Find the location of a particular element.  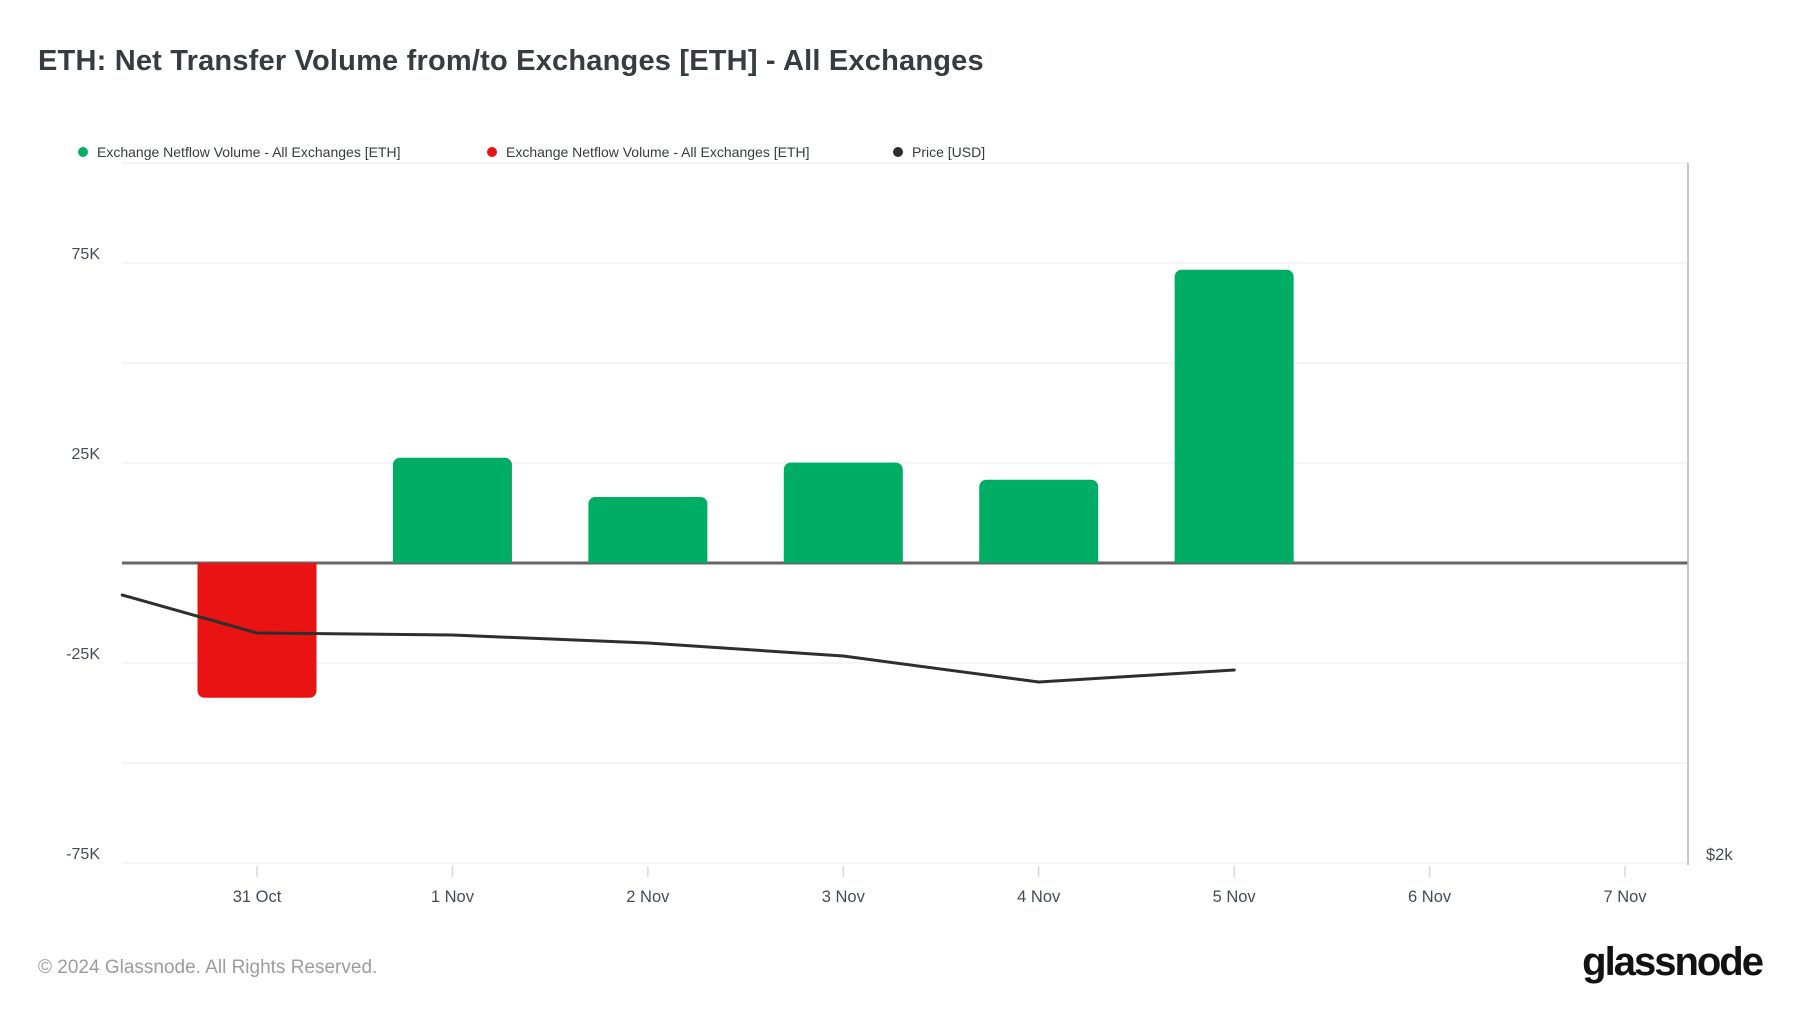

copyright-text: © 2024 Glassnode. All Rights Reserved. is located at coordinates (208, 967).